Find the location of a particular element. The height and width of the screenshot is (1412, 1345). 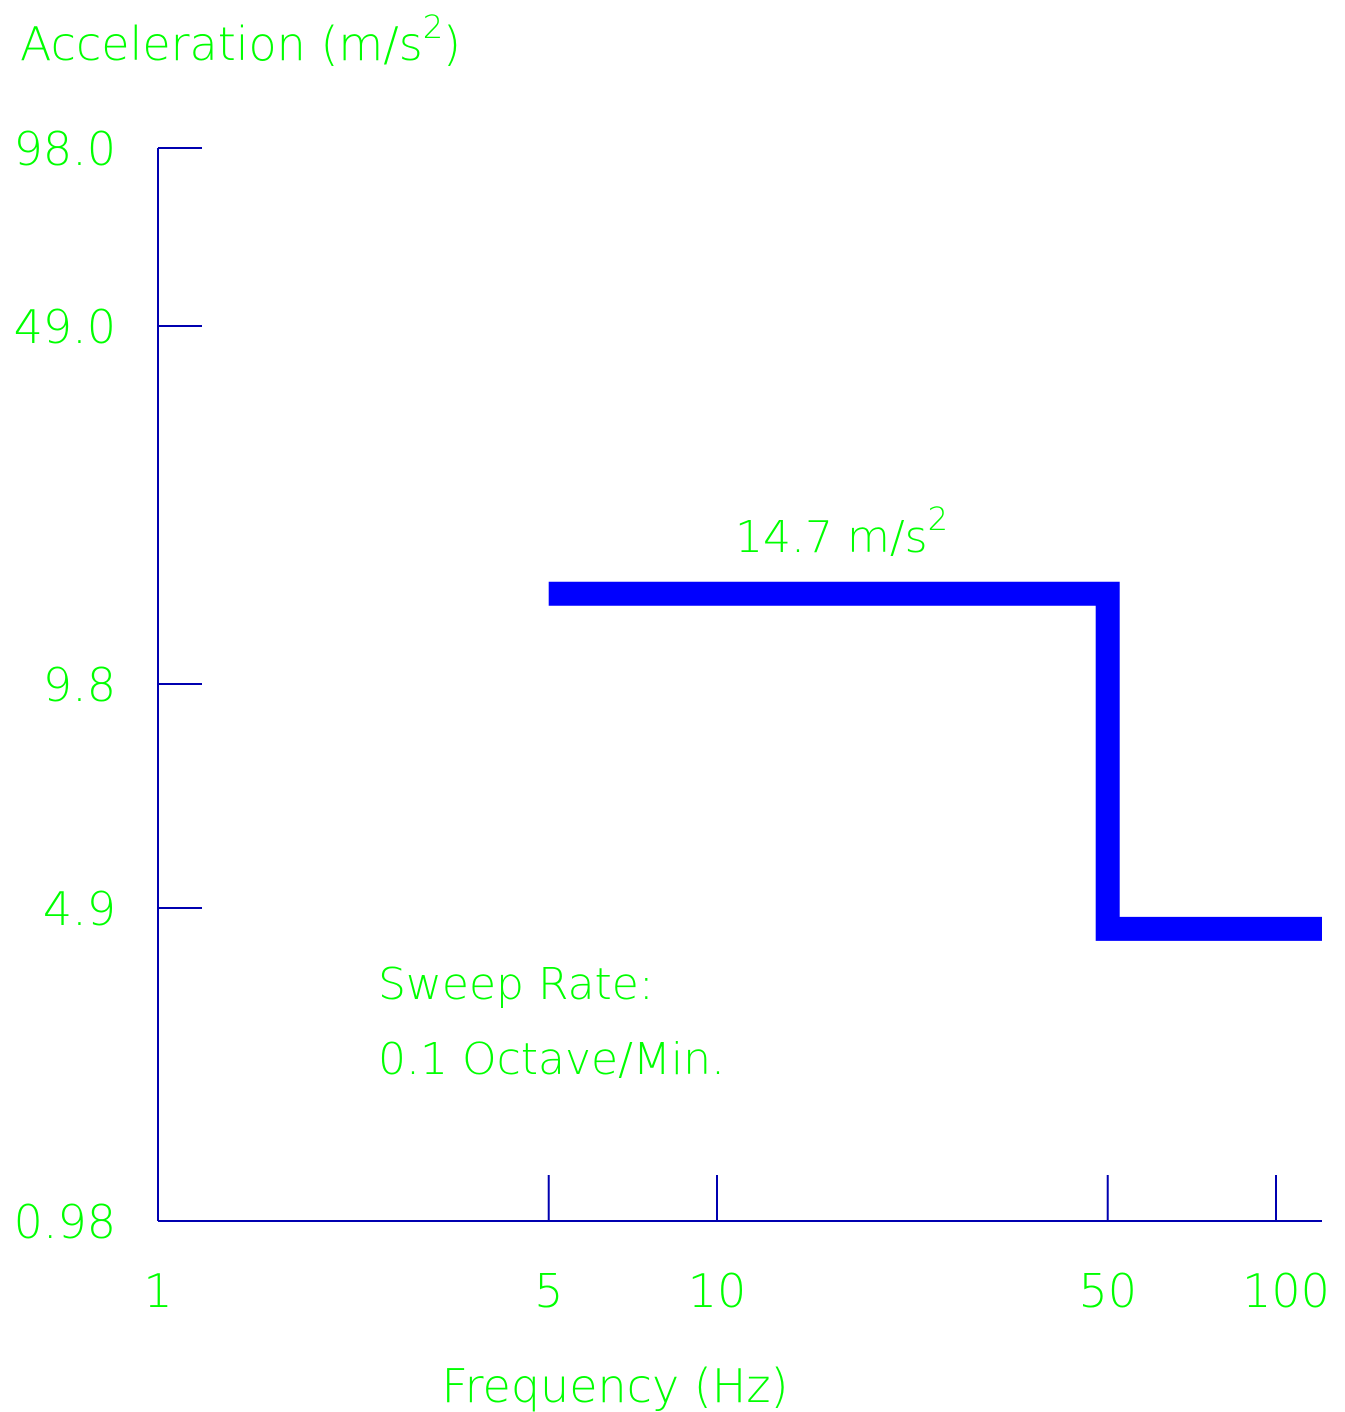

y-ticks: 0.98 4.9 9.8 49.0 98.0 is located at coordinates (108, 685).